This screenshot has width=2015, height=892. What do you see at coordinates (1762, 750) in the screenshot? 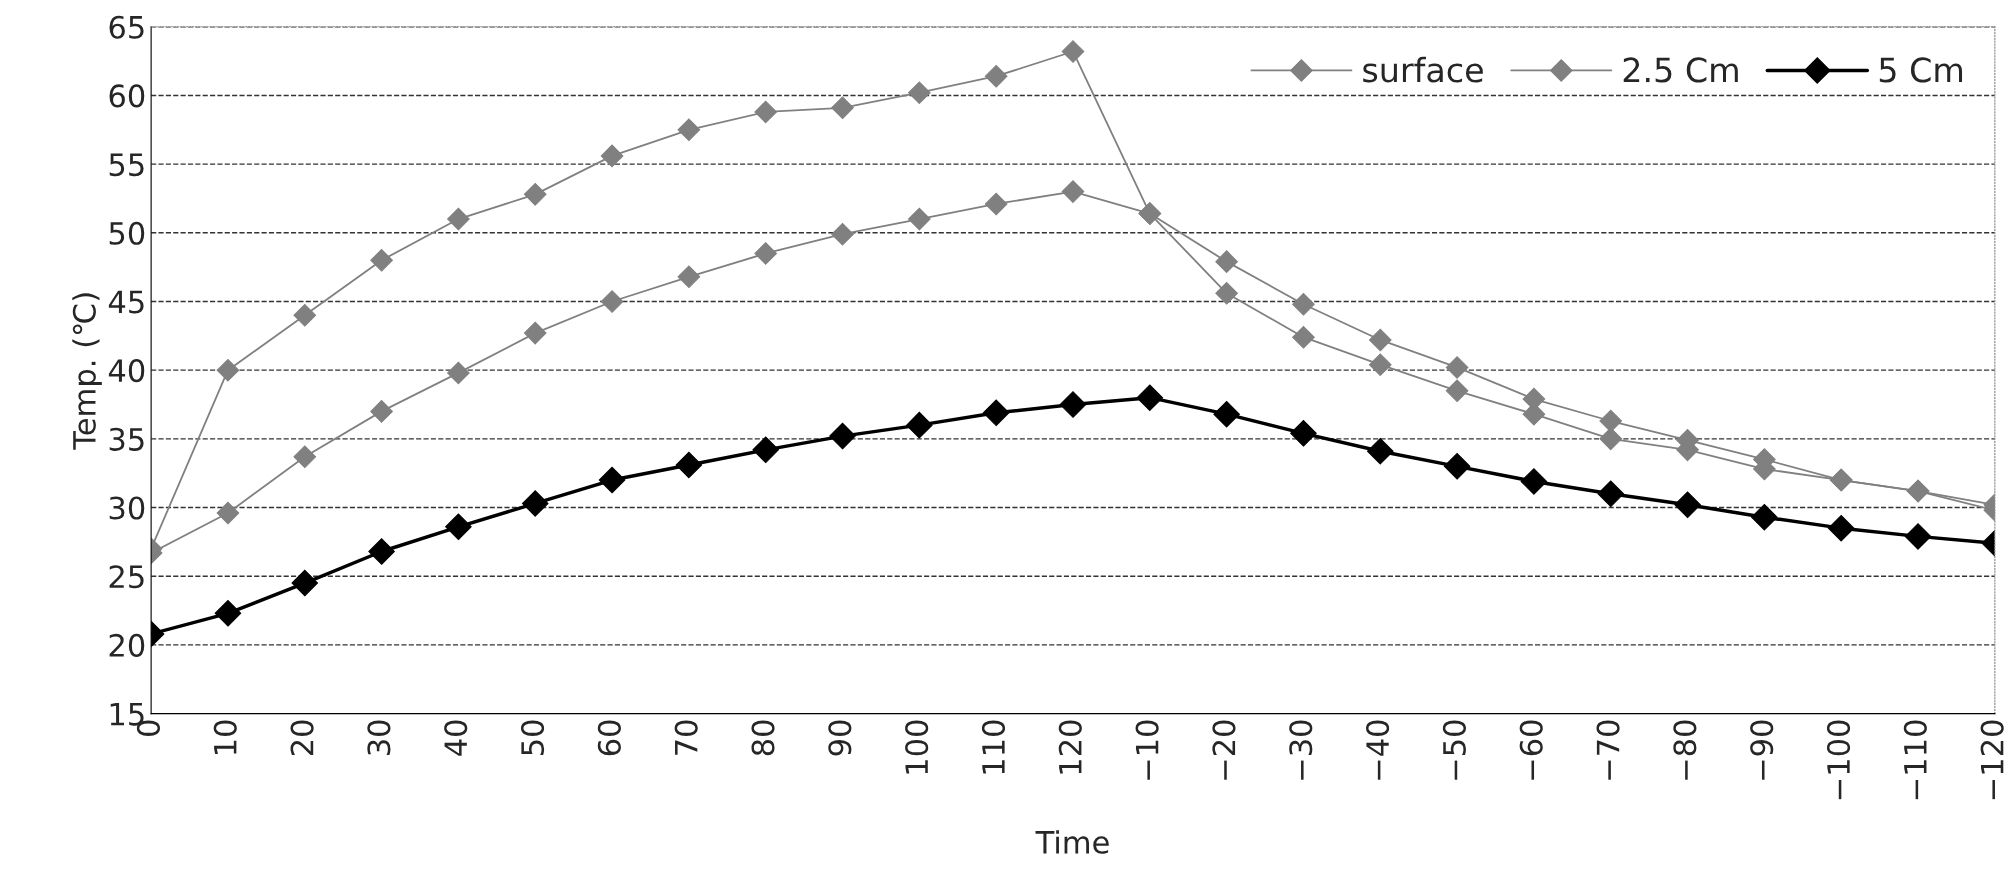
I see `x-tick-label: −90` at bounding box center [1762, 750].